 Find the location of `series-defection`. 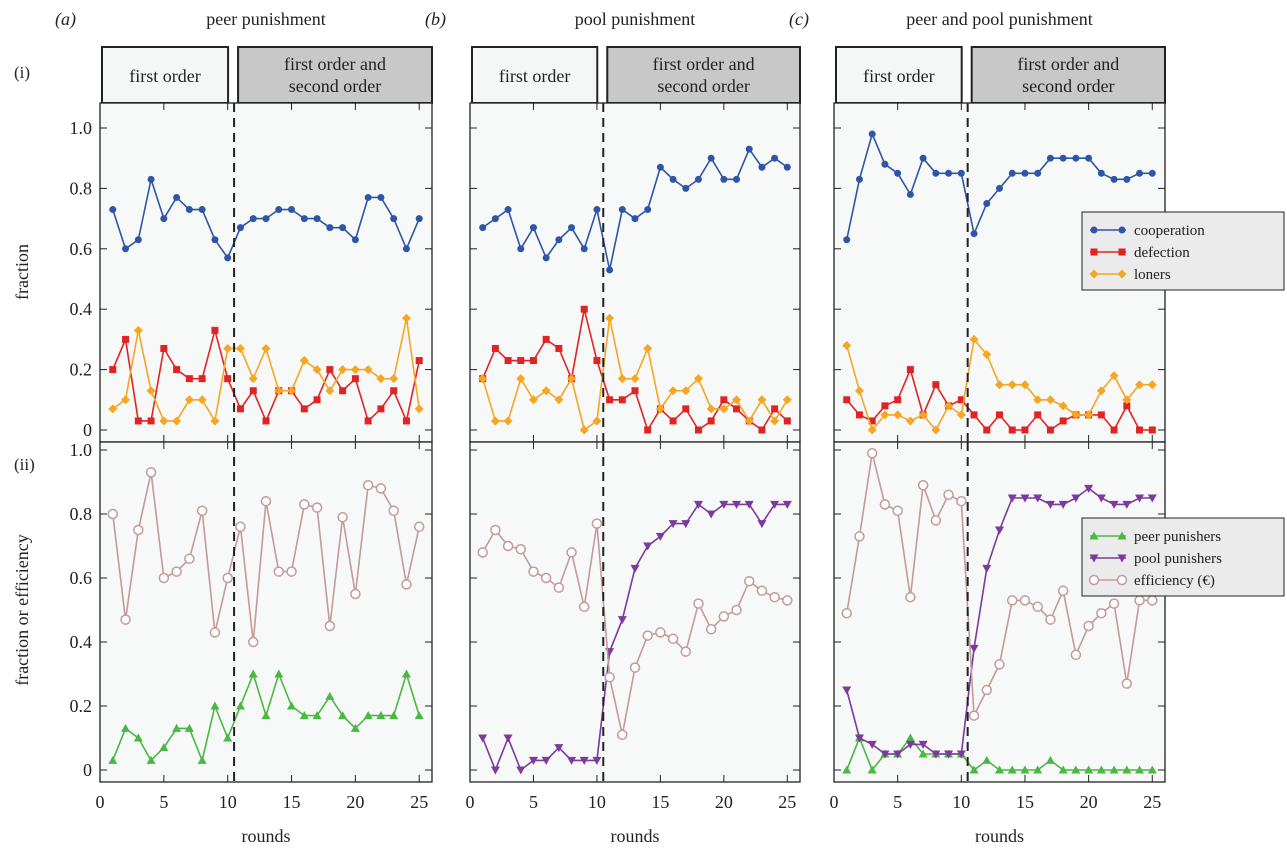

series-defection is located at coordinates (999, 400).